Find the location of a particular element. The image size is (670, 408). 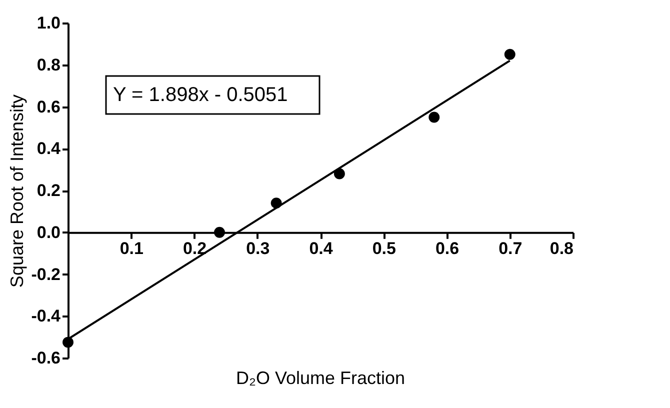

y-tick-label: 0.8 is located at coordinates (48, 64).